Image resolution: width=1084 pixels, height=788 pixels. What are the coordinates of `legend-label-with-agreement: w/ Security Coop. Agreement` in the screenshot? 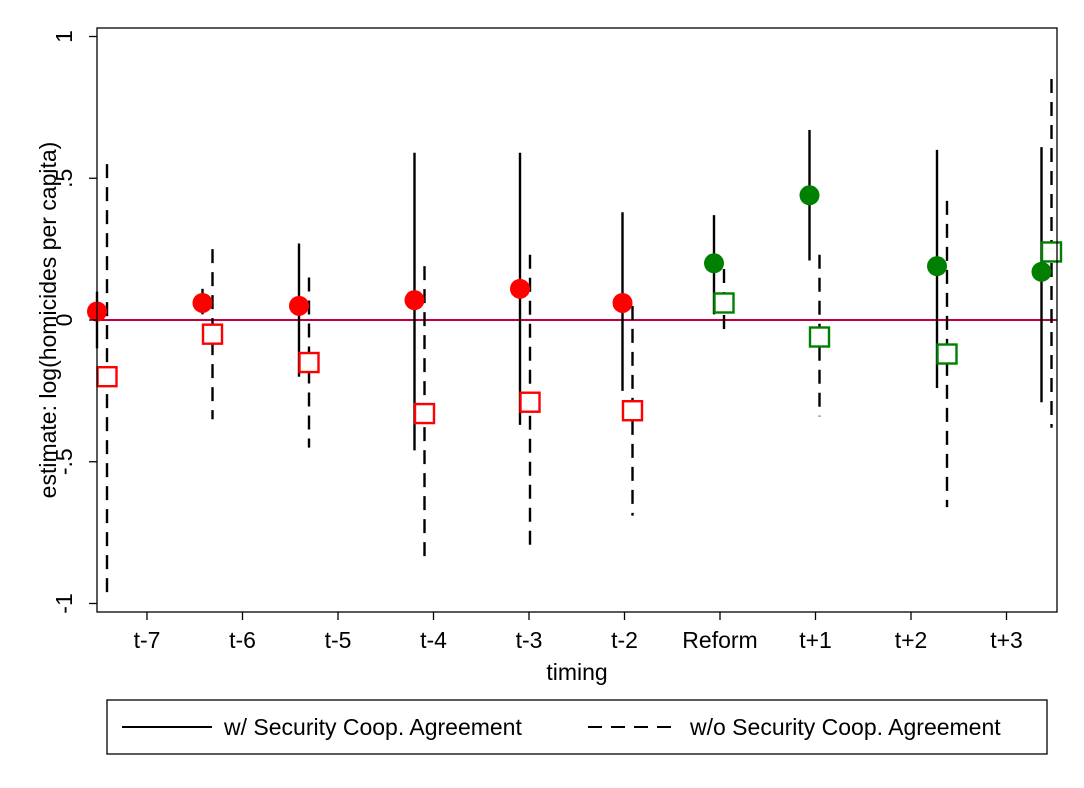 It's located at (372, 727).